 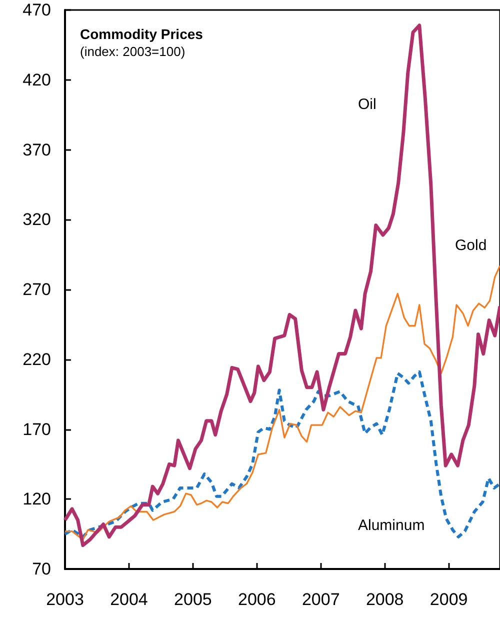 What do you see at coordinates (36, 10) in the screenshot?
I see `y-tick-label: 470` at bounding box center [36, 10].